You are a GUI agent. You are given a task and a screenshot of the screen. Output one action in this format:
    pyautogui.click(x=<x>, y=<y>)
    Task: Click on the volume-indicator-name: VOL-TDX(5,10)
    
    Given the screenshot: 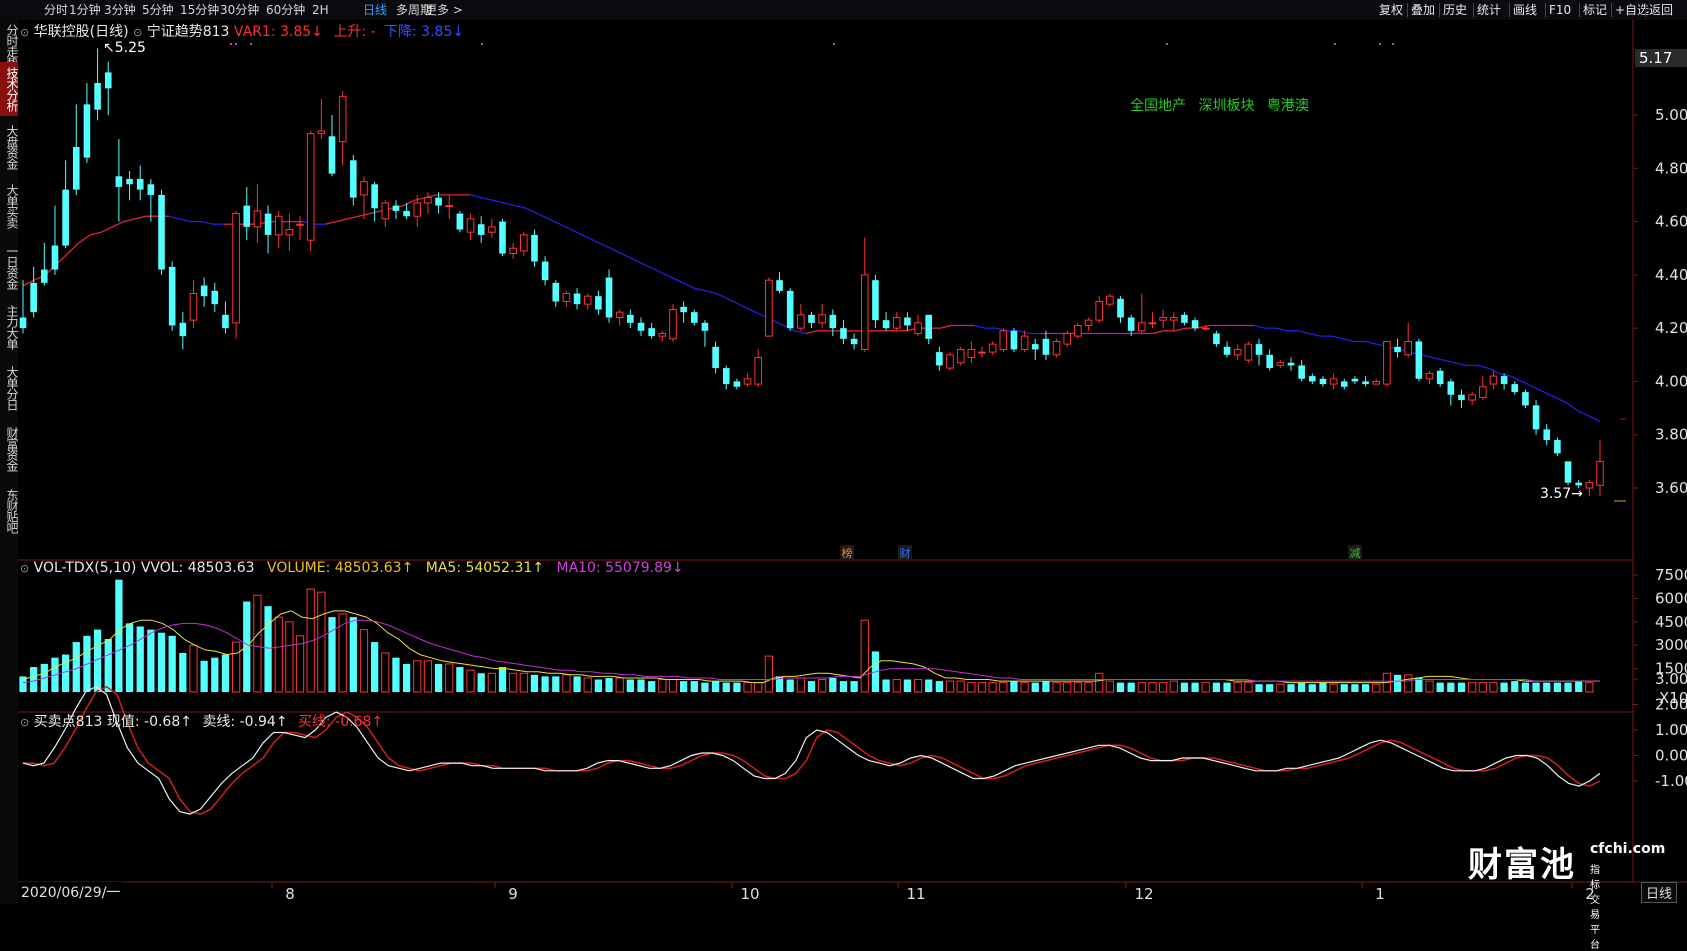 What is the action you would take?
    pyautogui.click(x=85, y=568)
    